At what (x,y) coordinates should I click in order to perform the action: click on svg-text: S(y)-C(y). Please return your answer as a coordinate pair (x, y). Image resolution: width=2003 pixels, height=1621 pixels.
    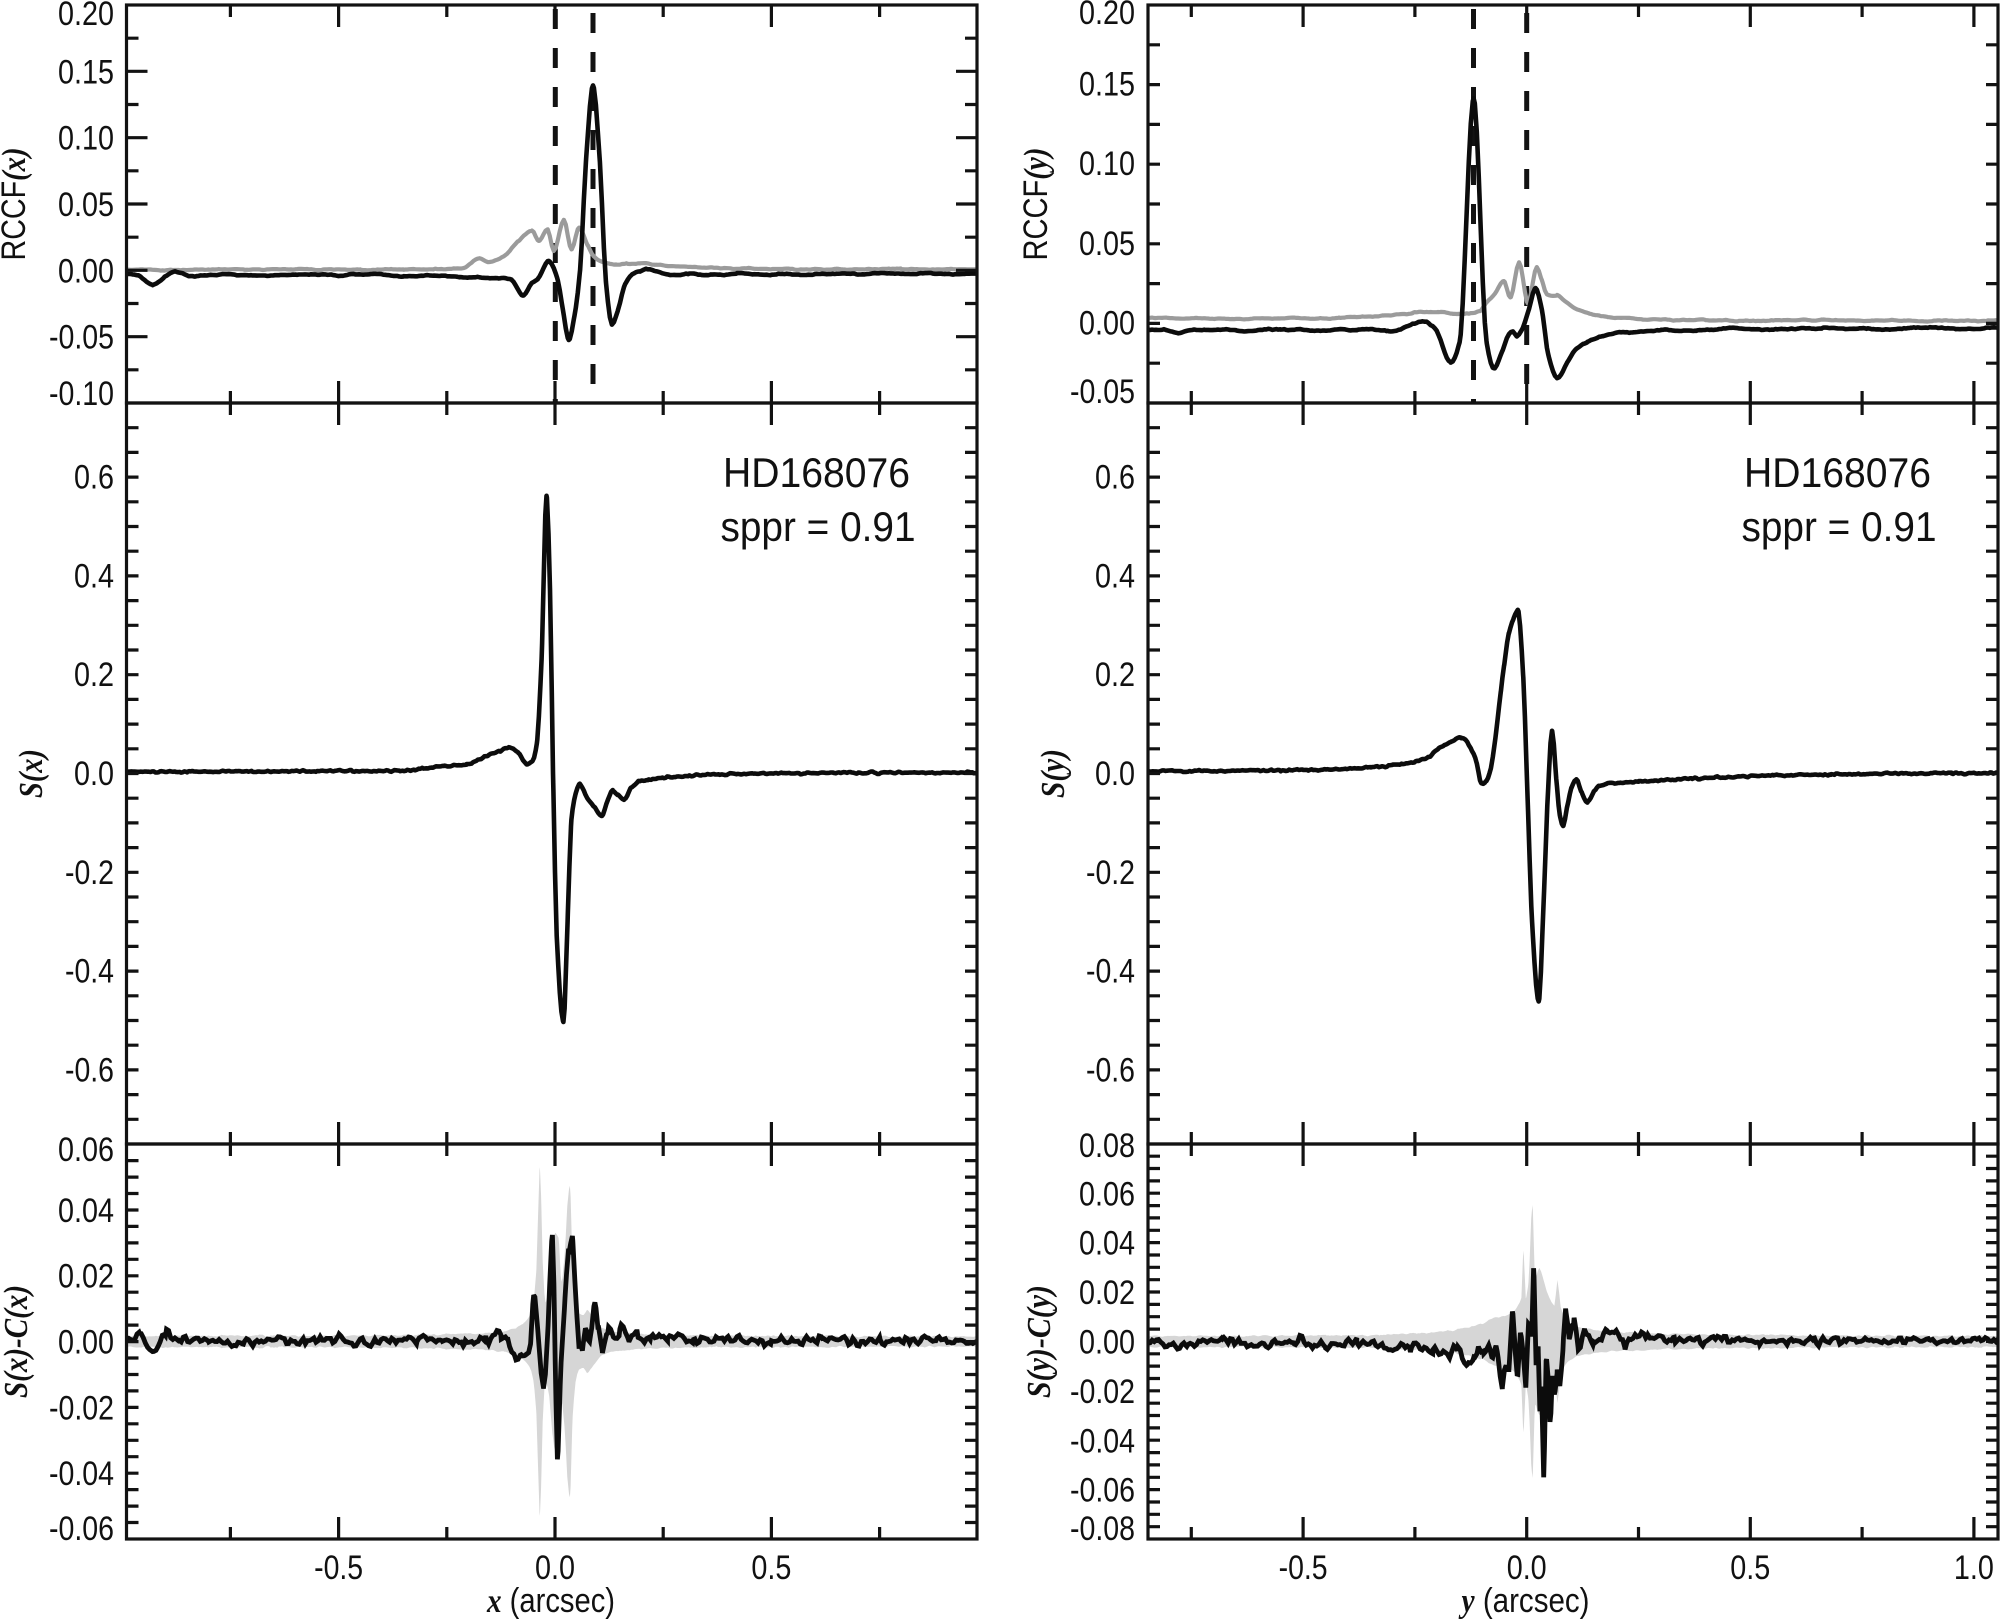
    Looking at the image, I should click on (1039, 1341).